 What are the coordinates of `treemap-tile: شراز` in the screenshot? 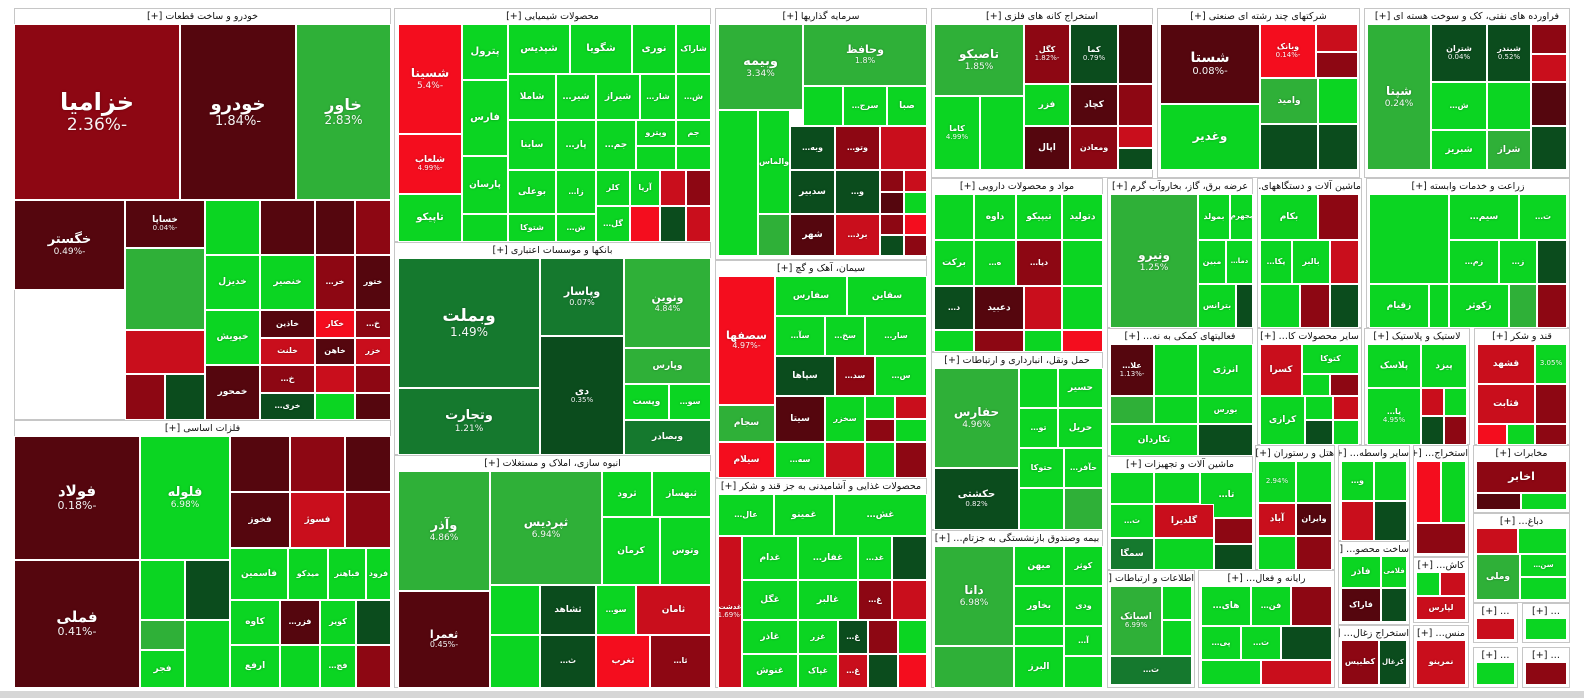 It's located at (1509, 150).